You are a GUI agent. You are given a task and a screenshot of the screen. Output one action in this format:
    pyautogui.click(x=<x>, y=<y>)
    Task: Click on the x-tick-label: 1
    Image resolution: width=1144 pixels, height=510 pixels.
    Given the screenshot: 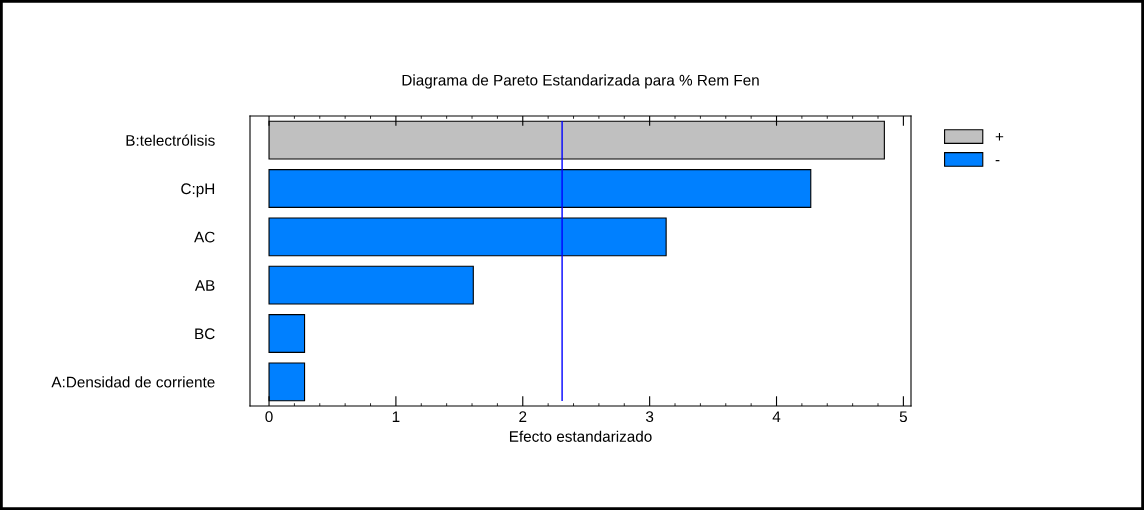 What is the action you would take?
    pyautogui.click(x=396, y=416)
    